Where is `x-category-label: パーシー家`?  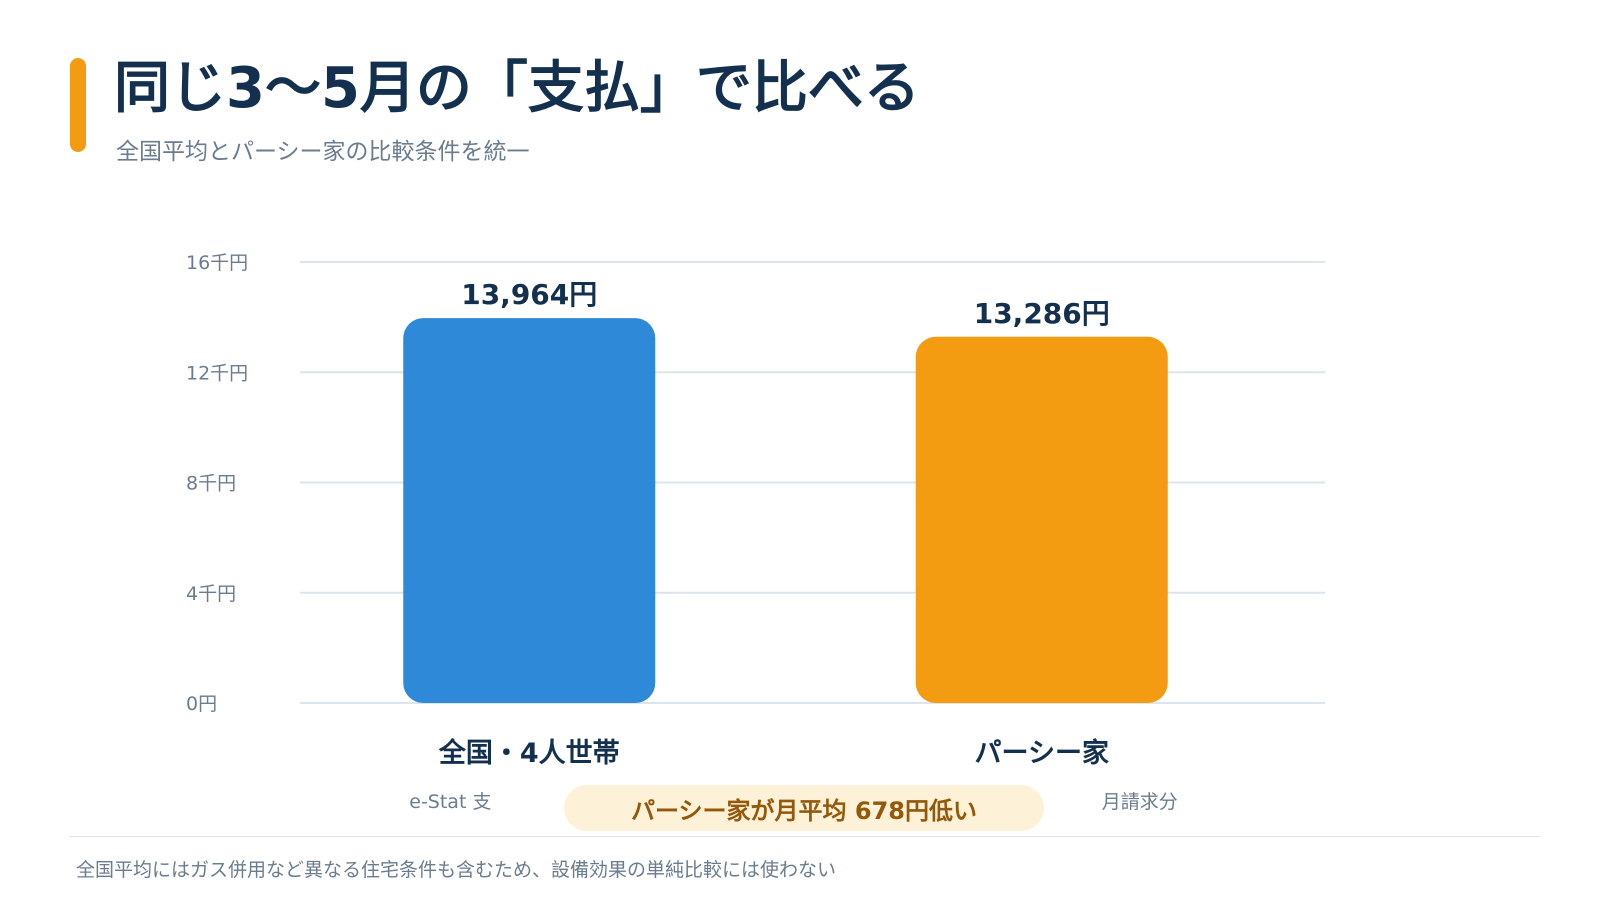 x-category-label: パーシー家 is located at coordinates (1042, 753).